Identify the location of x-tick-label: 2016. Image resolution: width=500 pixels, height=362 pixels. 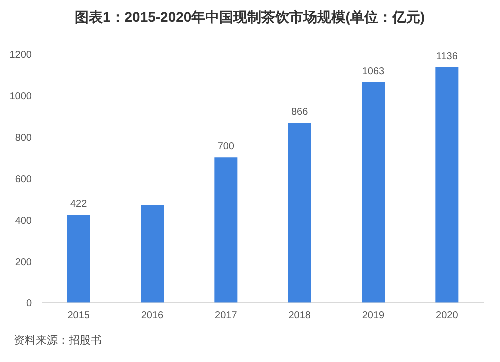
(152, 316).